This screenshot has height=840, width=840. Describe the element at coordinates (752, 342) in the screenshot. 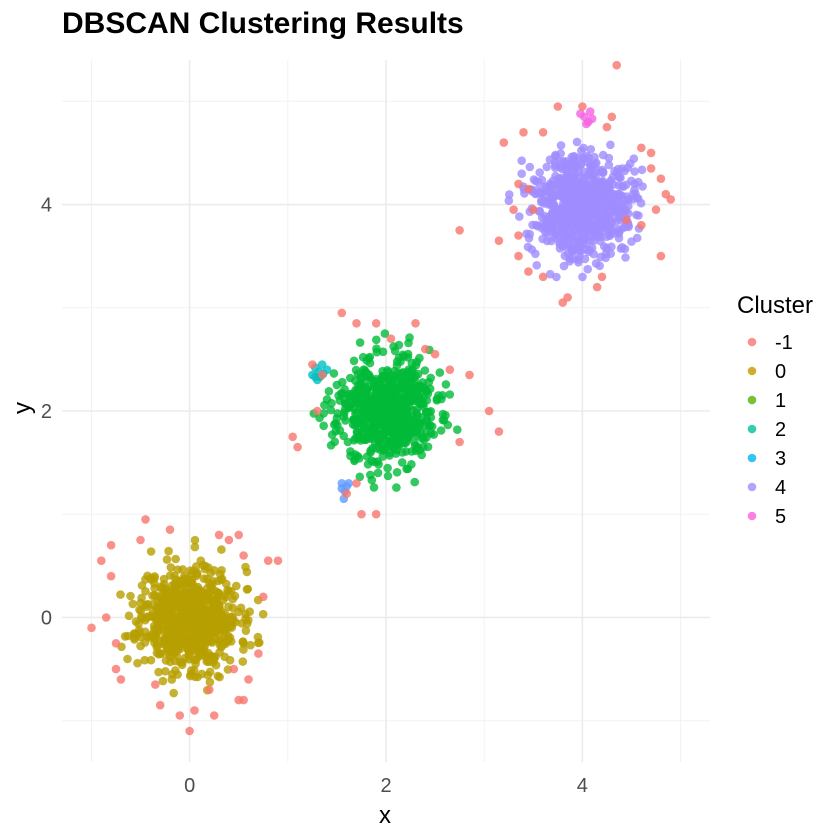

I see `legend-key--1` at that location.